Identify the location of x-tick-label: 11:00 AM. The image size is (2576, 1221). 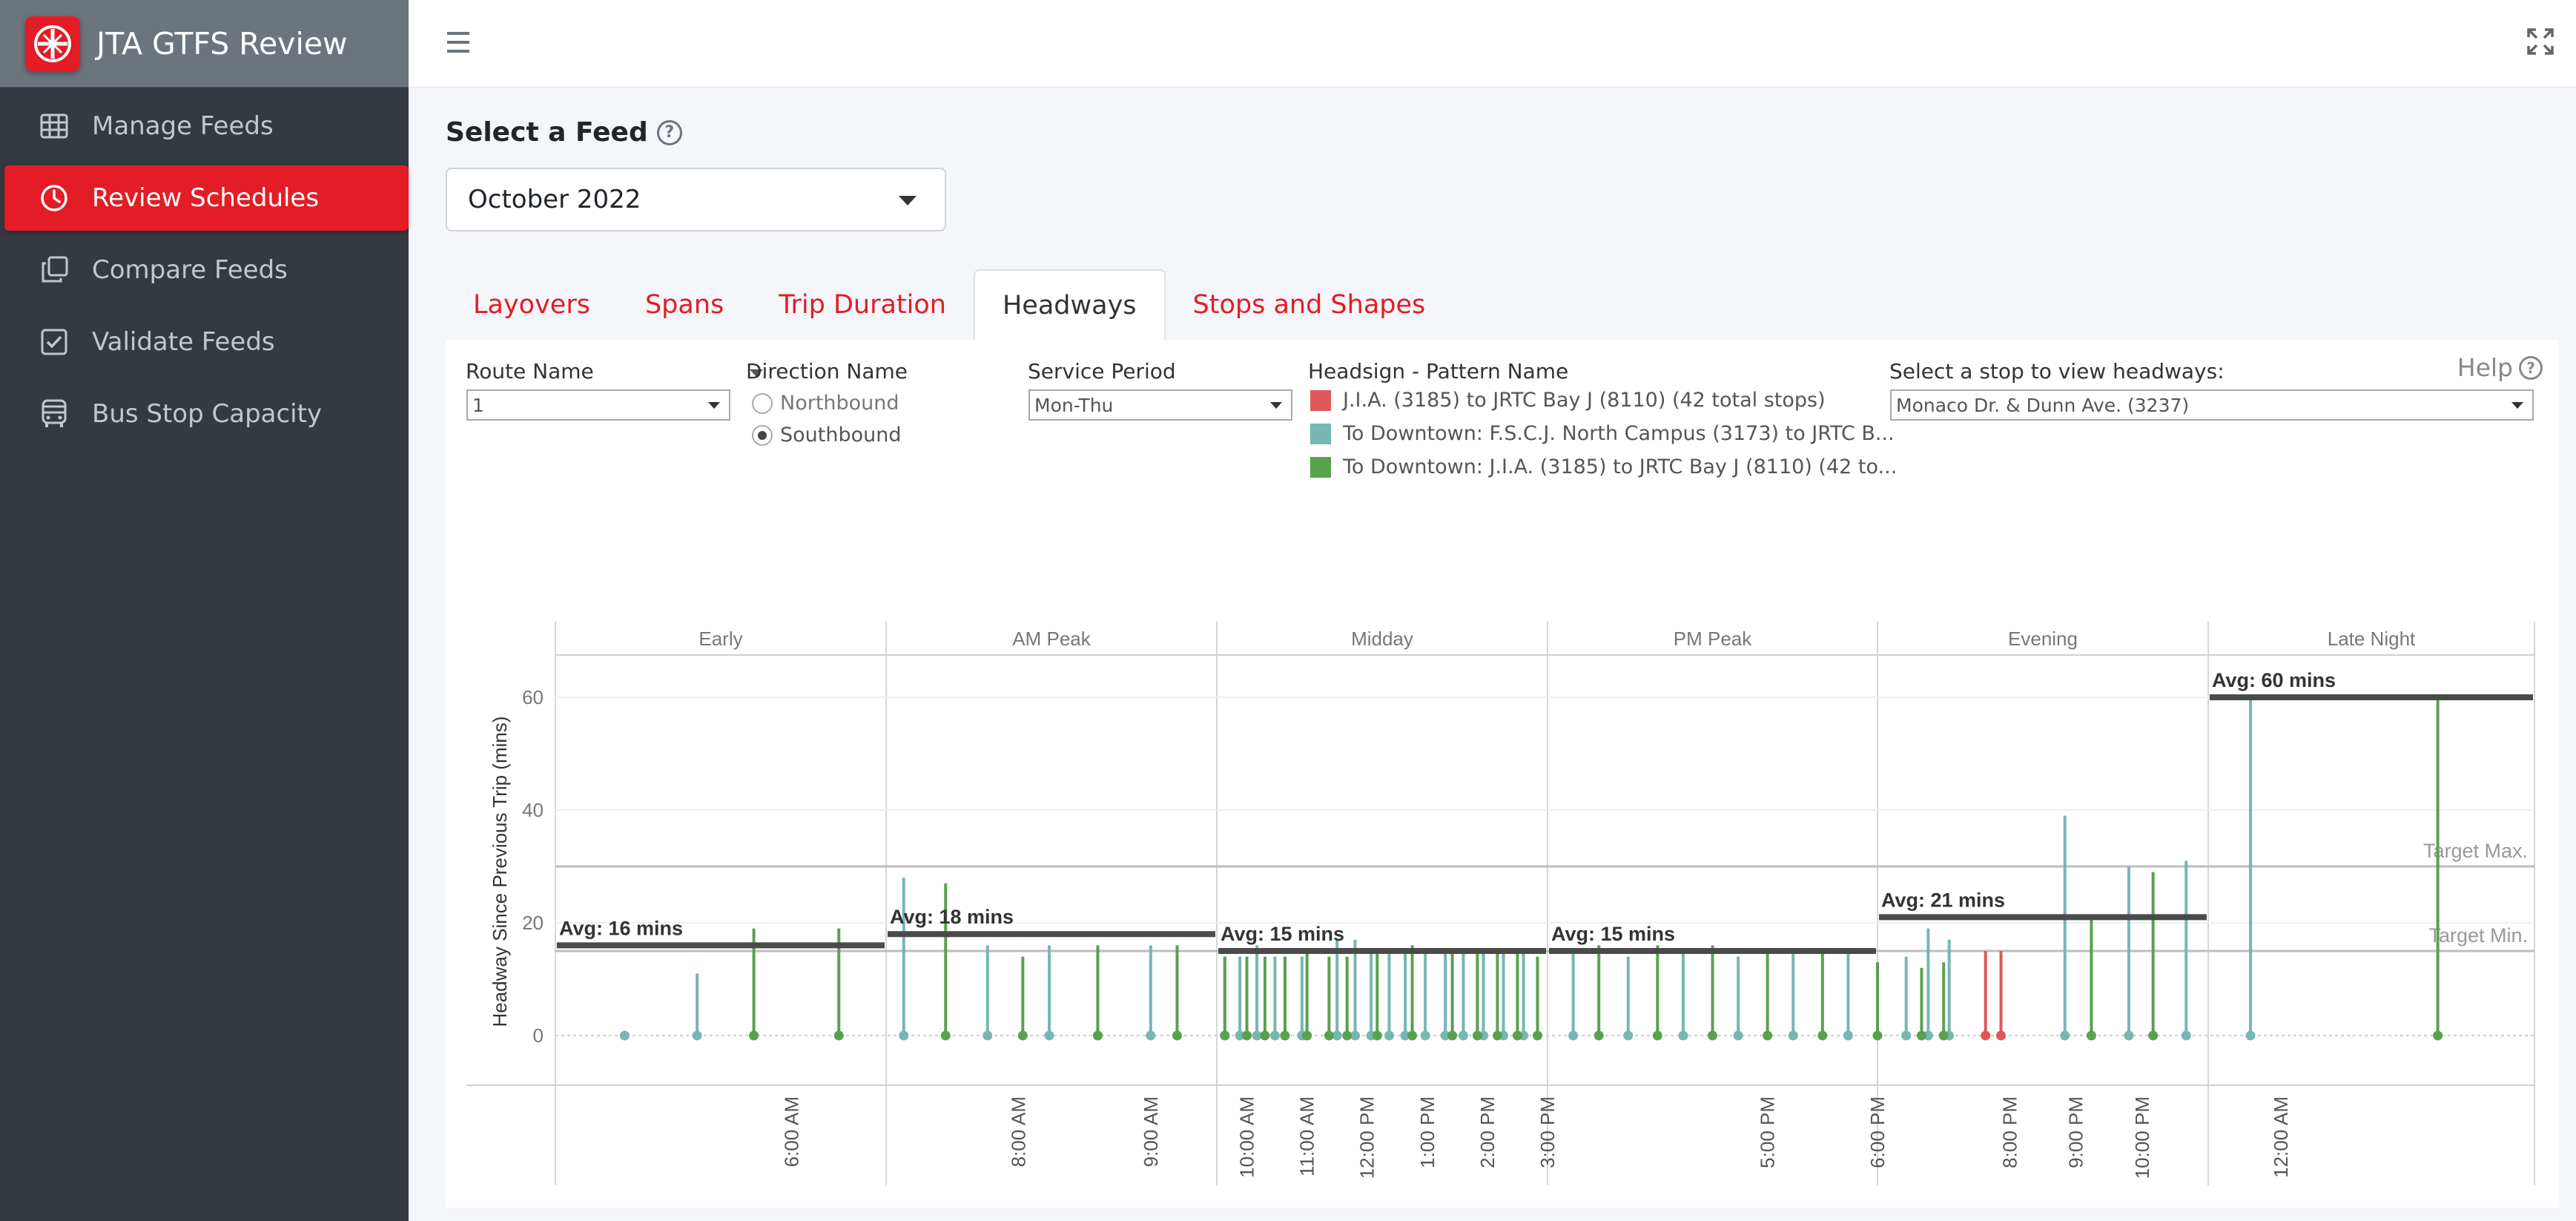
(1307, 1136).